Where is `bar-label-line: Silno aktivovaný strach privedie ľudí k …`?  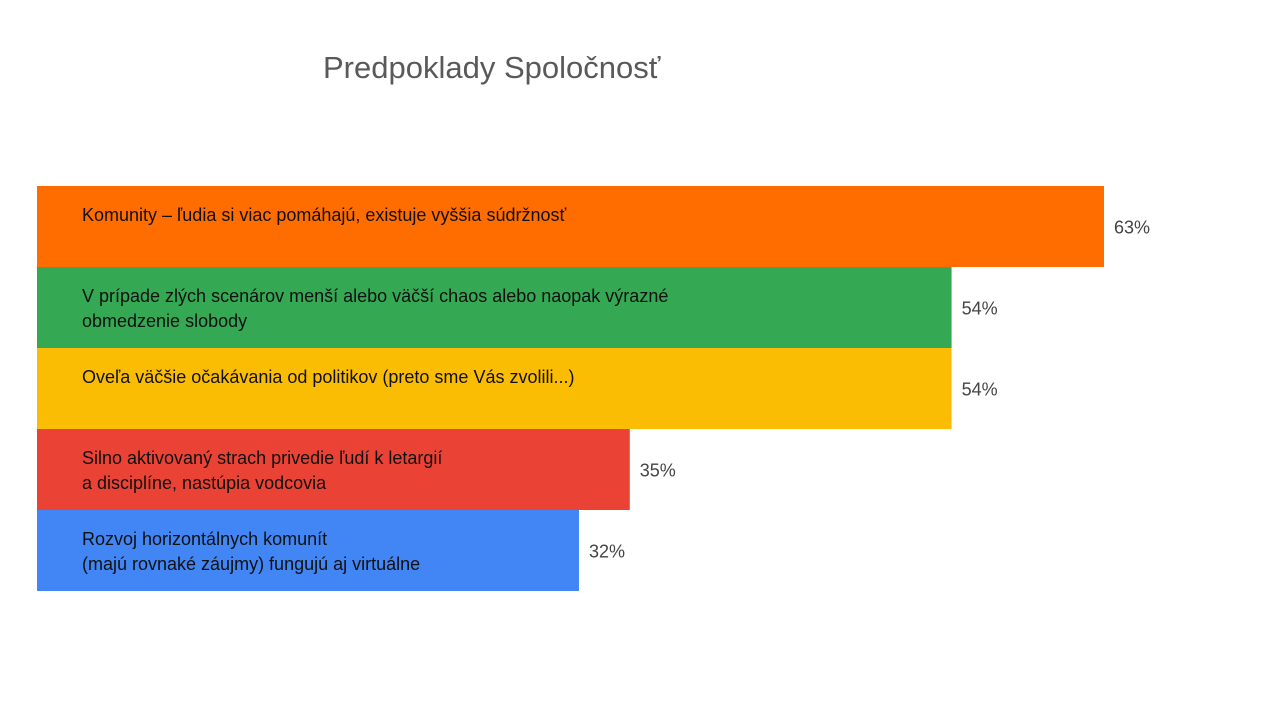
bar-label-line: Silno aktivovaný strach privedie ľudí k … is located at coordinates (262, 458).